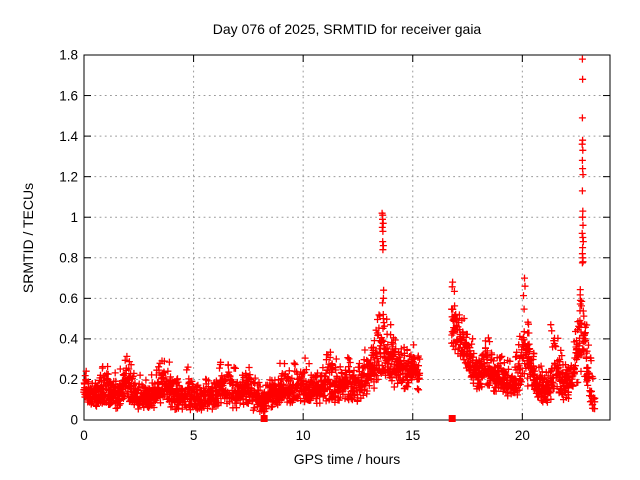 This screenshot has height=480, width=640. Describe the element at coordinates (74, 217) in the screenshot. I see `y-tick-label: 1` at that location.